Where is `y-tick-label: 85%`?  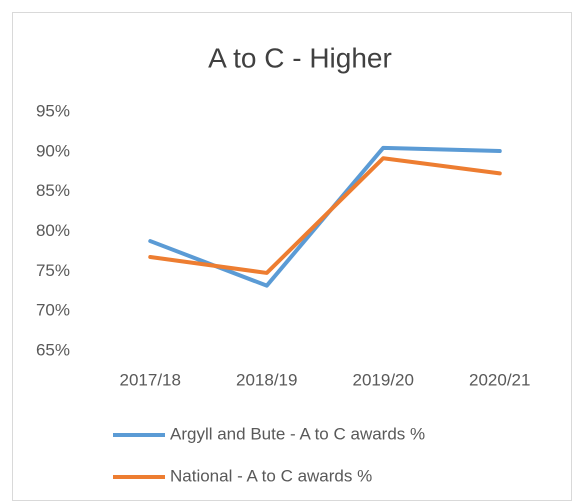
y-tick-label: 85% is located at coordinates (53, 190).